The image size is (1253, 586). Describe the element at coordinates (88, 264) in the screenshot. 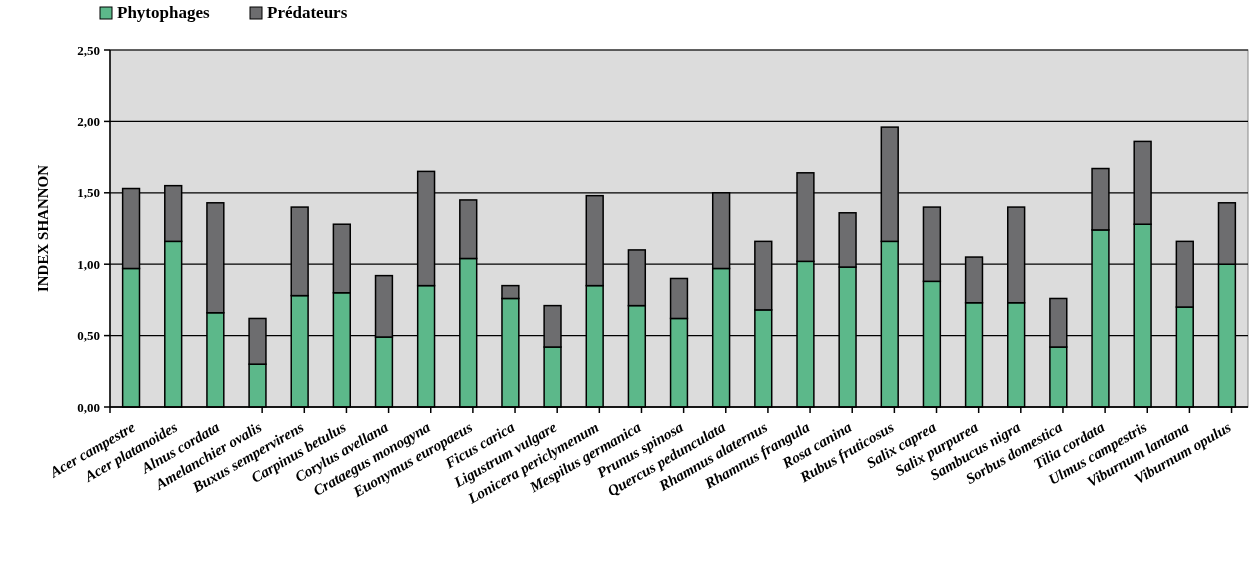

I see `y-tick-label: 1,00` at that location.